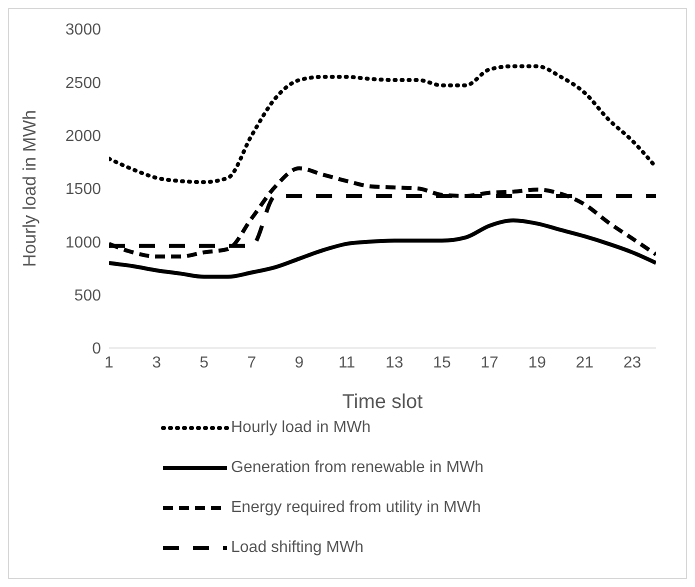  I want to click on y-tick-label: 0, so click(97, 349).